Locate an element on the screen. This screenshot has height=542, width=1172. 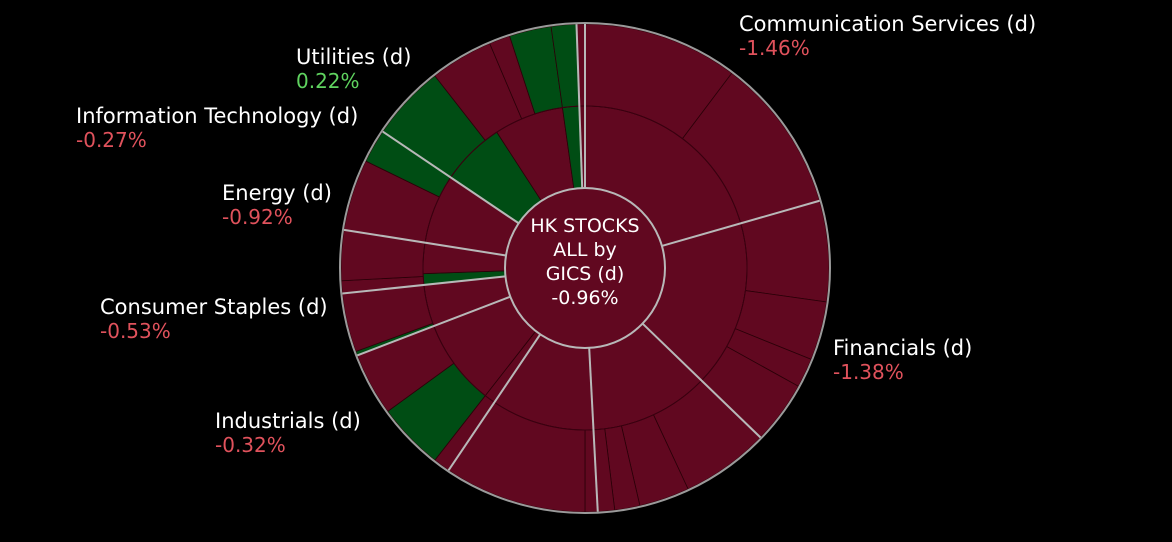
label-consumer-staples-name: Consumer Staples (d) is located at coordinates (214, 307).